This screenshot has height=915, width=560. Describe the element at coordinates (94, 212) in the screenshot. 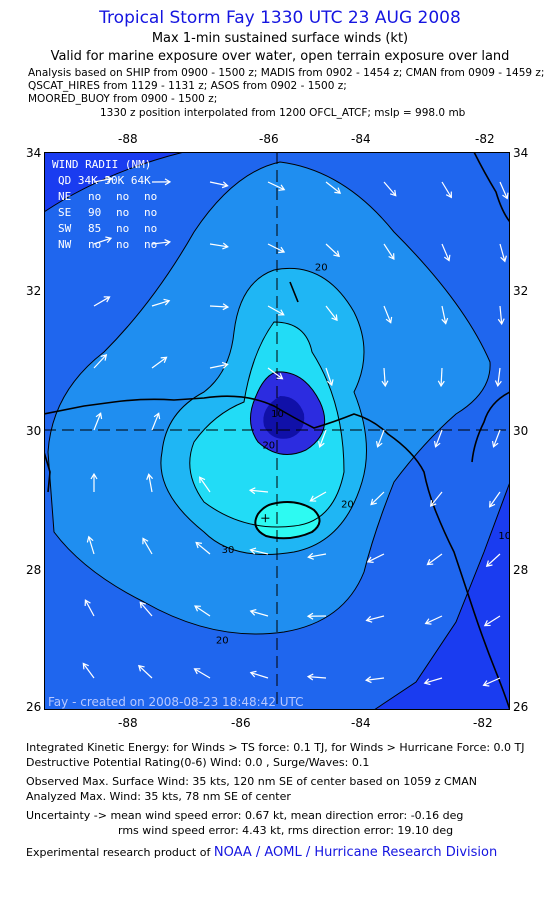

I see `wind-radii-se-34: 90` at that location.